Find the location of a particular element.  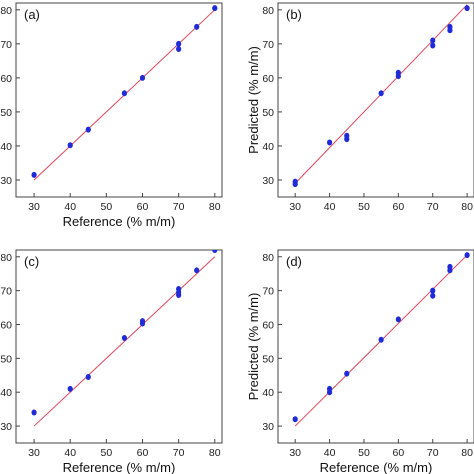

panel-label: (d) is located at coordinates (294, 261).